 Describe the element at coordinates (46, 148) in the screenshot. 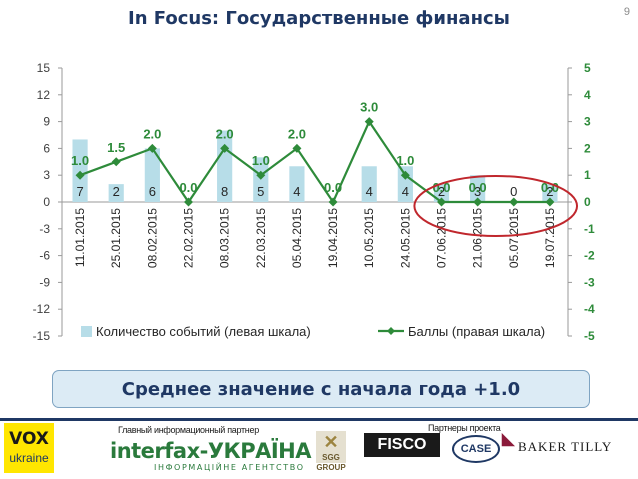

I see `left-tick-label: 6` at that location.